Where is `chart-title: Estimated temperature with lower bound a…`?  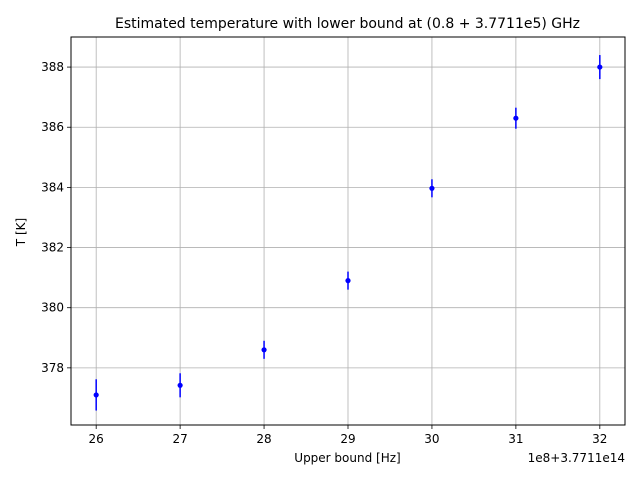 chart-title: Estimated temperature with lower bound a… is located at coordinates (347, 24).